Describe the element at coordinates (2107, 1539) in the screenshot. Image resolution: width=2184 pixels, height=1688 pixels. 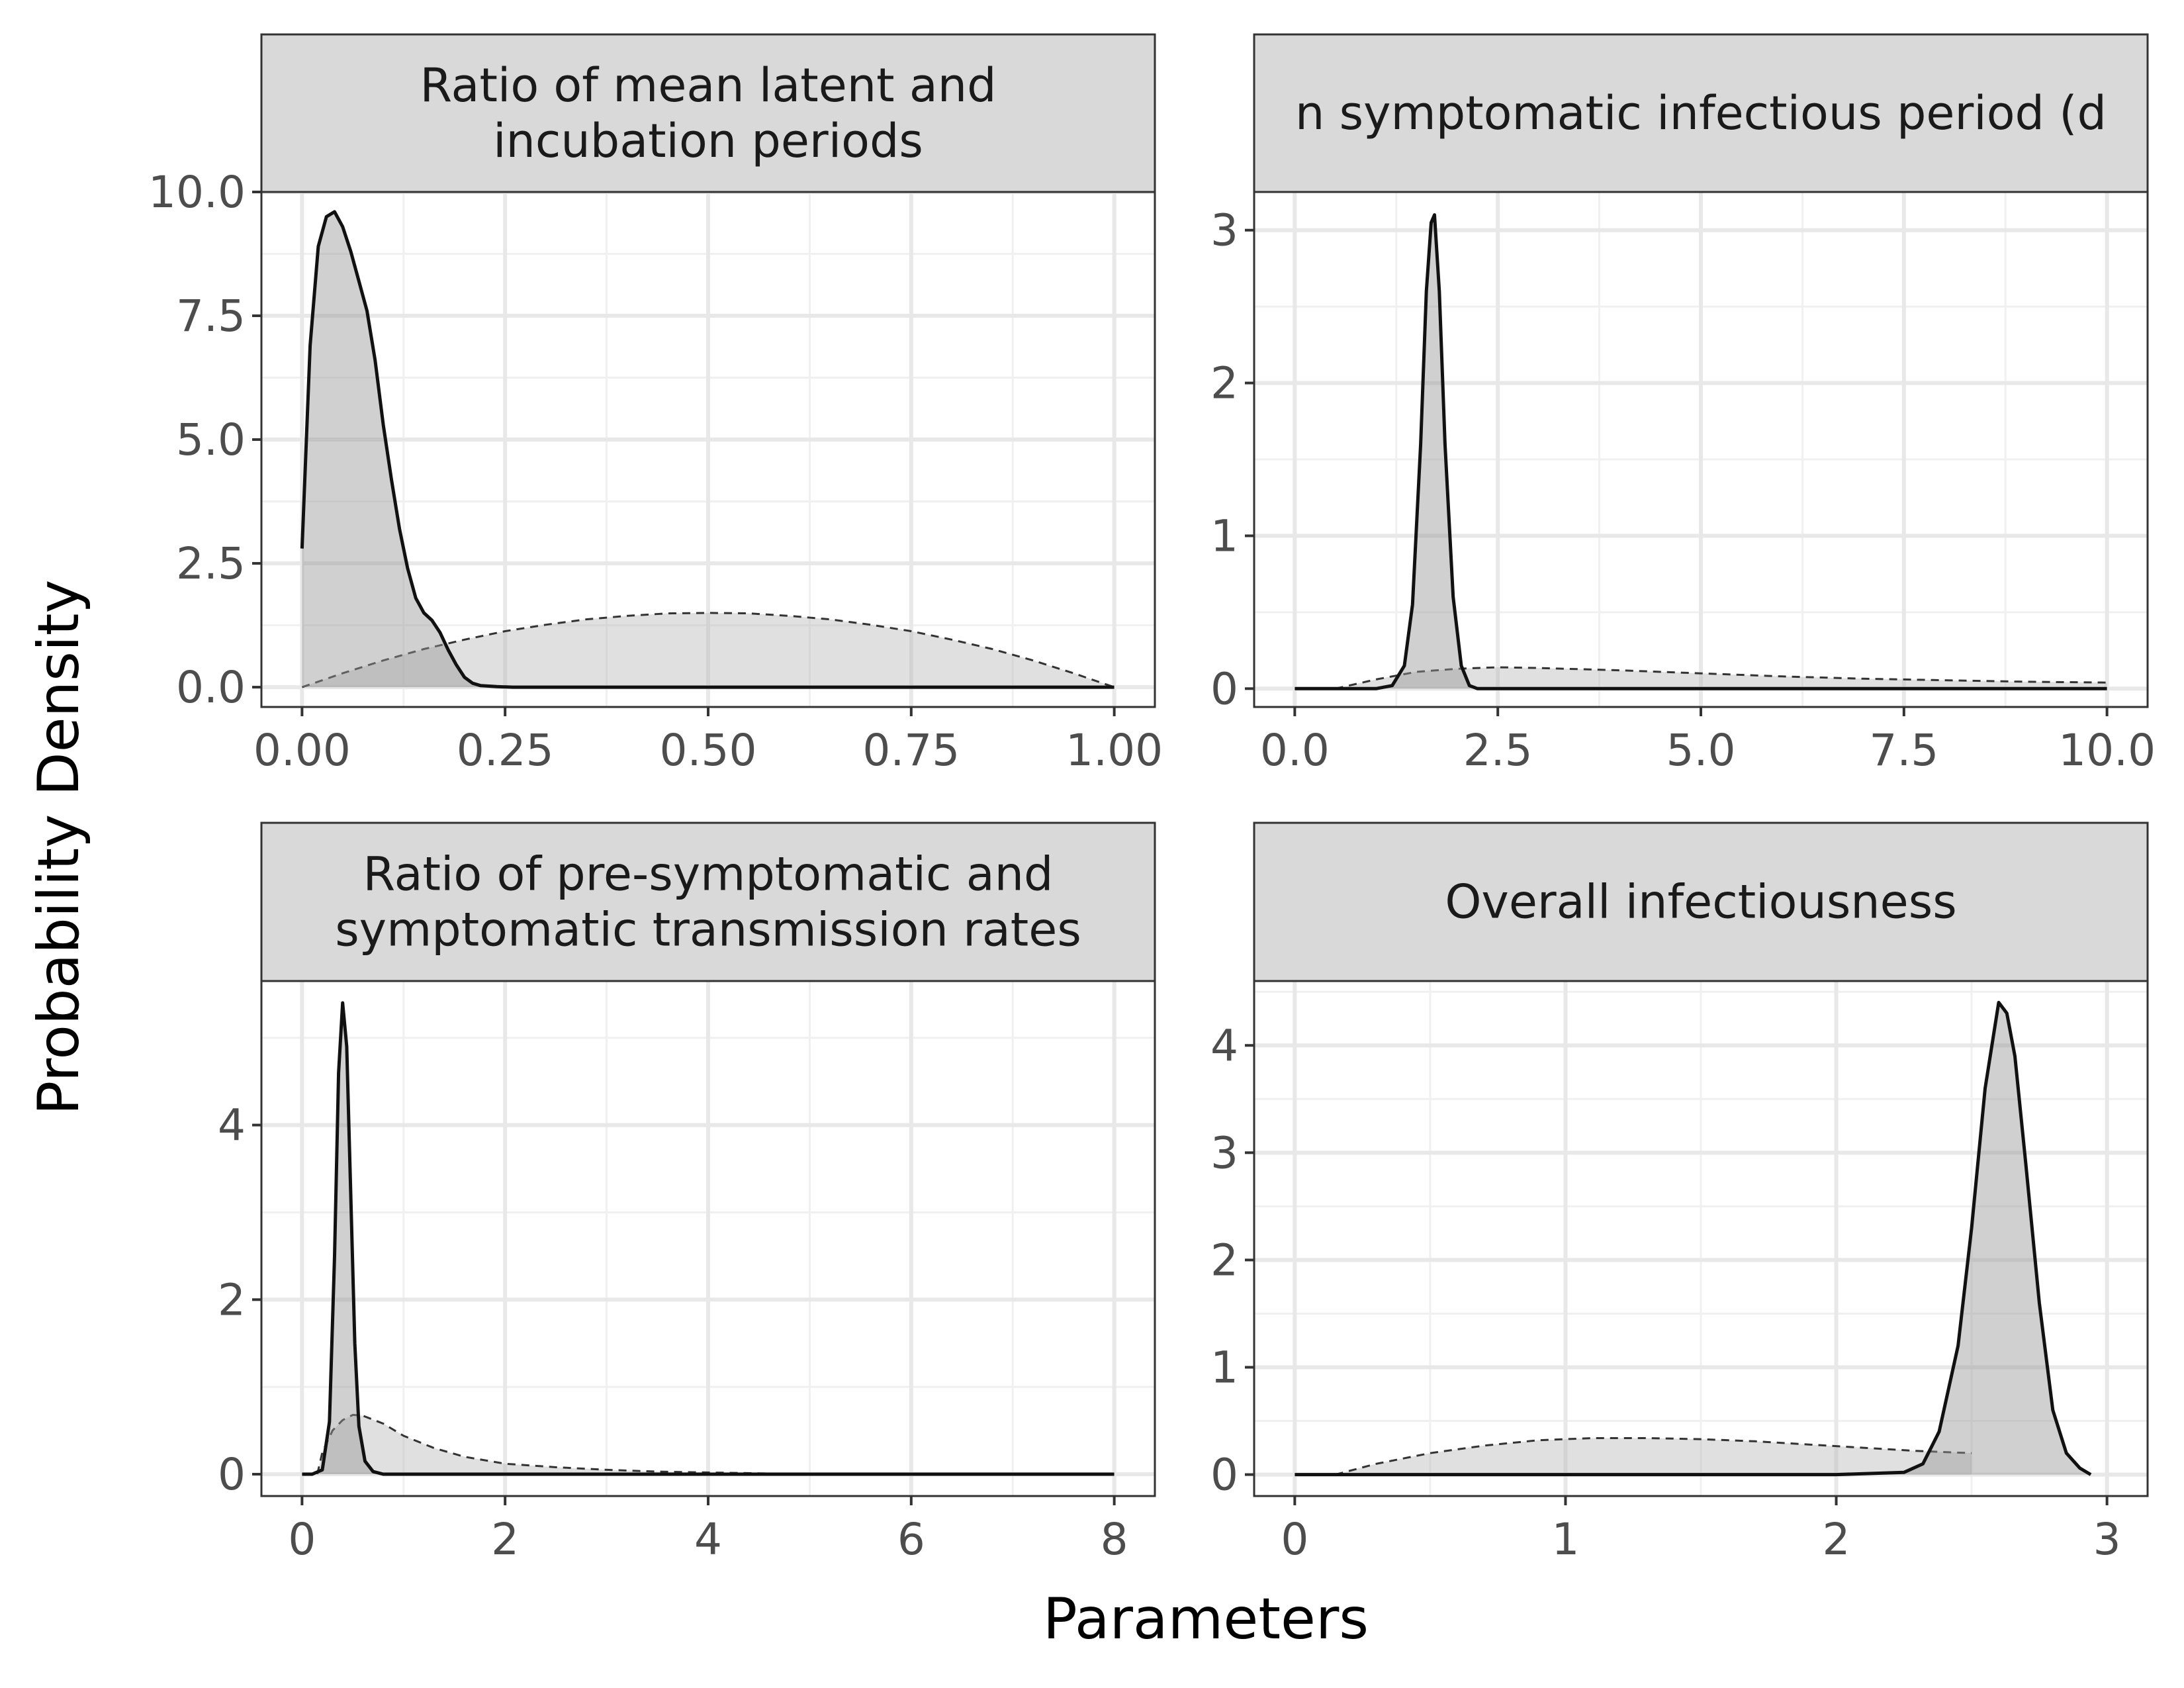
I see `x-tick-label: 3` at that location.